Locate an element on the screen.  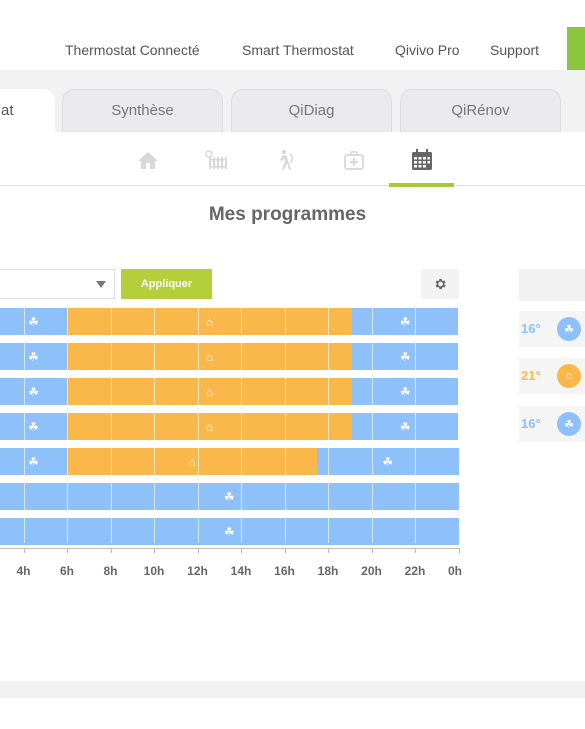
x-axis-tick-label: 0h is located at coordinates (455, 571).